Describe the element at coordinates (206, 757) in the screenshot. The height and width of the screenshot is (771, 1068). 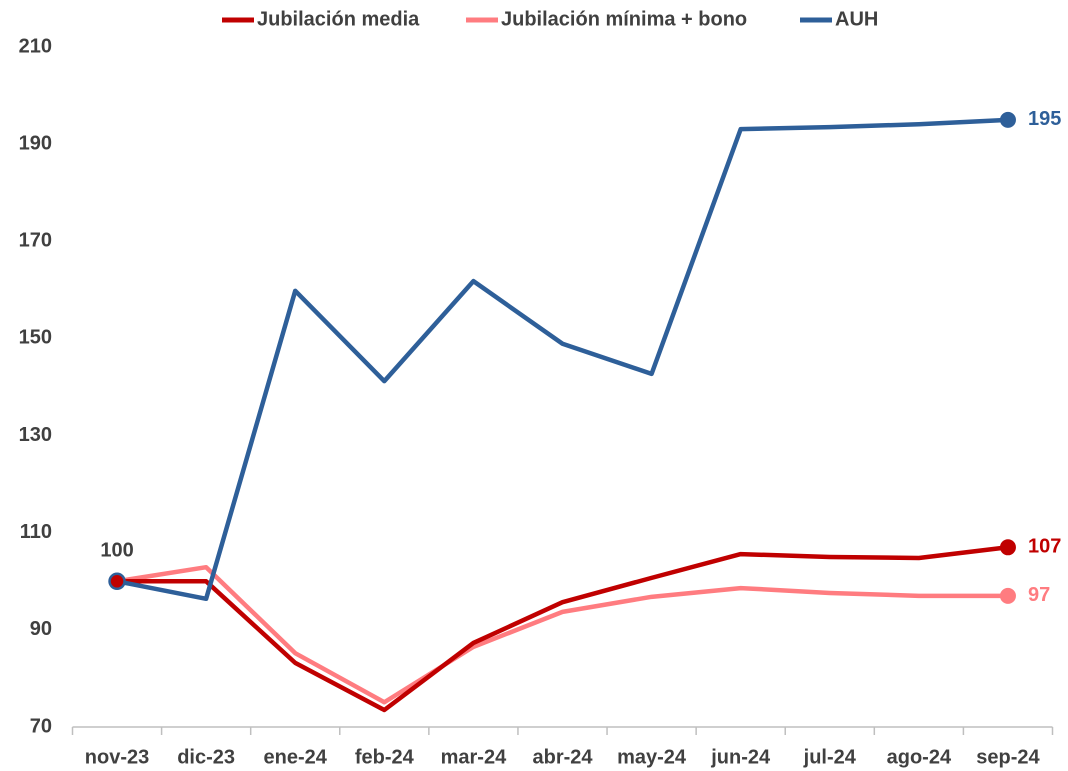
I see `x-tick-label: dic-23` at that location.